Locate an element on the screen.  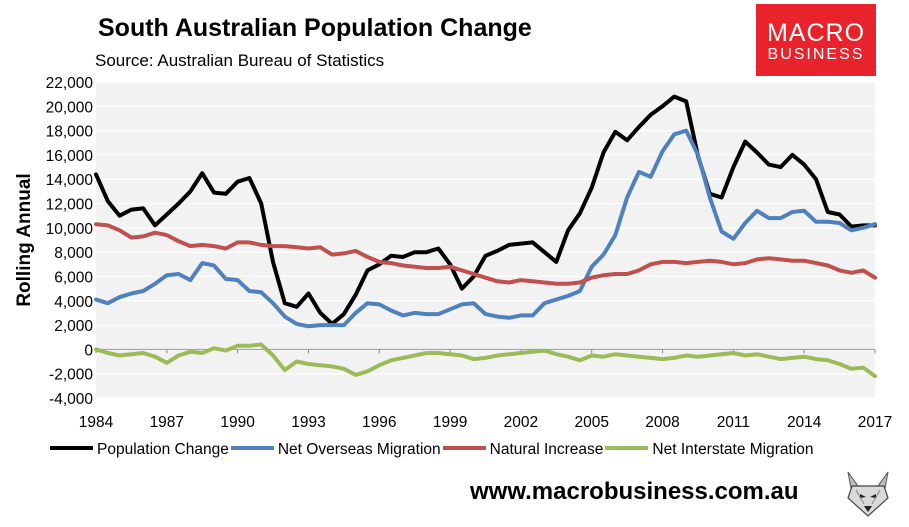
y-tick-label: 10,000 is located at coordinates (70, 229).